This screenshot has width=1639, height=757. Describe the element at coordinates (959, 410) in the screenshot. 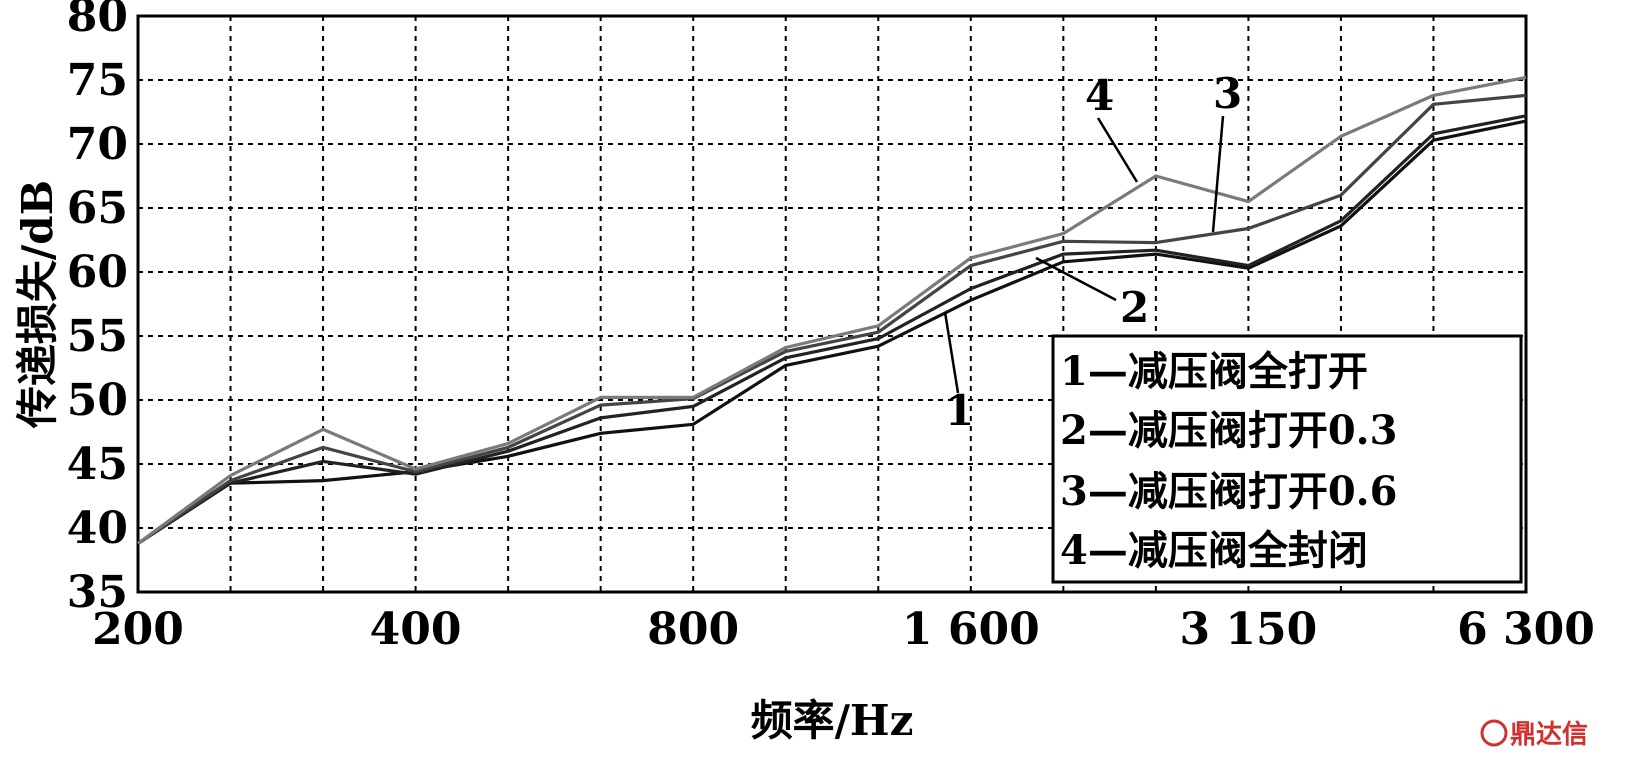

I see `annotation-label-1: 1` at that location.